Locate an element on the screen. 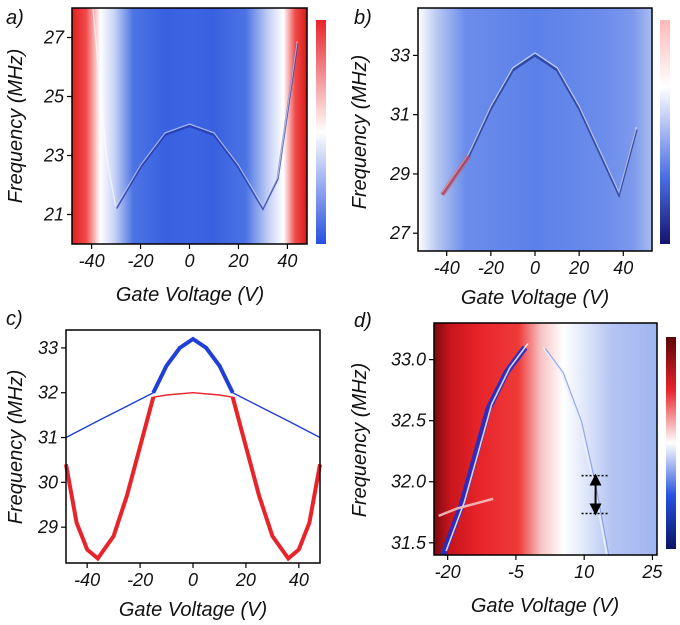 The width and height of the screenshot is (680, 625). series-thick-lower-right is located at coordinates (276, 479).